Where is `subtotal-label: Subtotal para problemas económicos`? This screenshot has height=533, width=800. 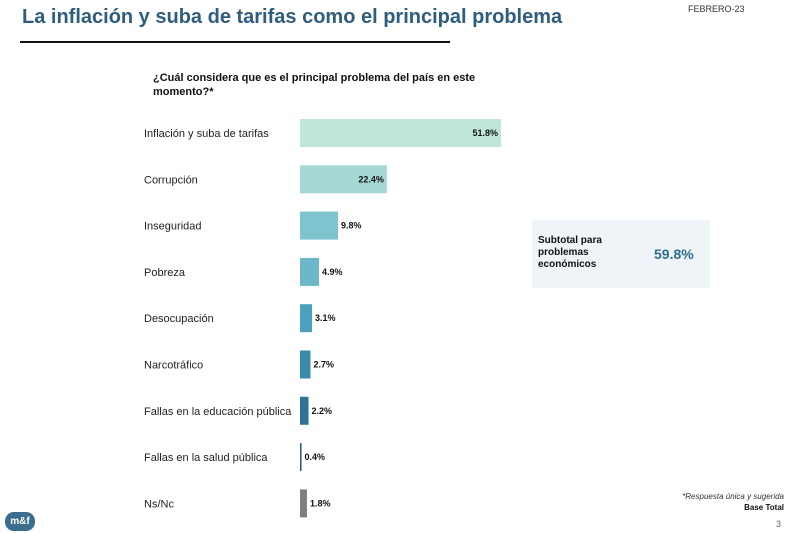
subtotal-label: Subtotal para problemas económicos is located at coordinates (570, 252).